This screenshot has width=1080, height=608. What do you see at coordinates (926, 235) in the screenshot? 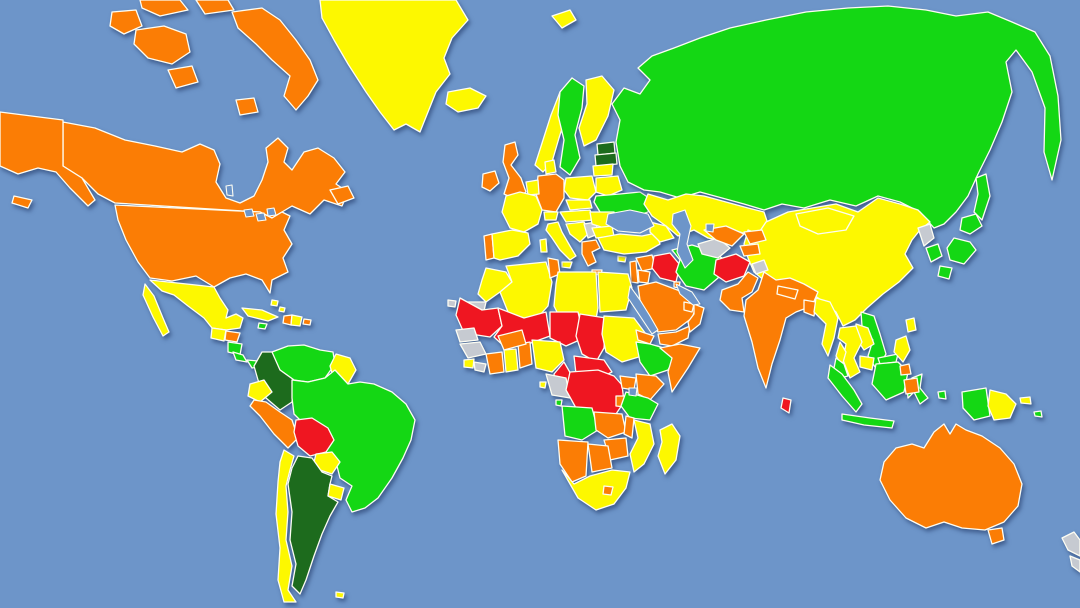
I see `region-north-korea` at bounding box center [926, 235].